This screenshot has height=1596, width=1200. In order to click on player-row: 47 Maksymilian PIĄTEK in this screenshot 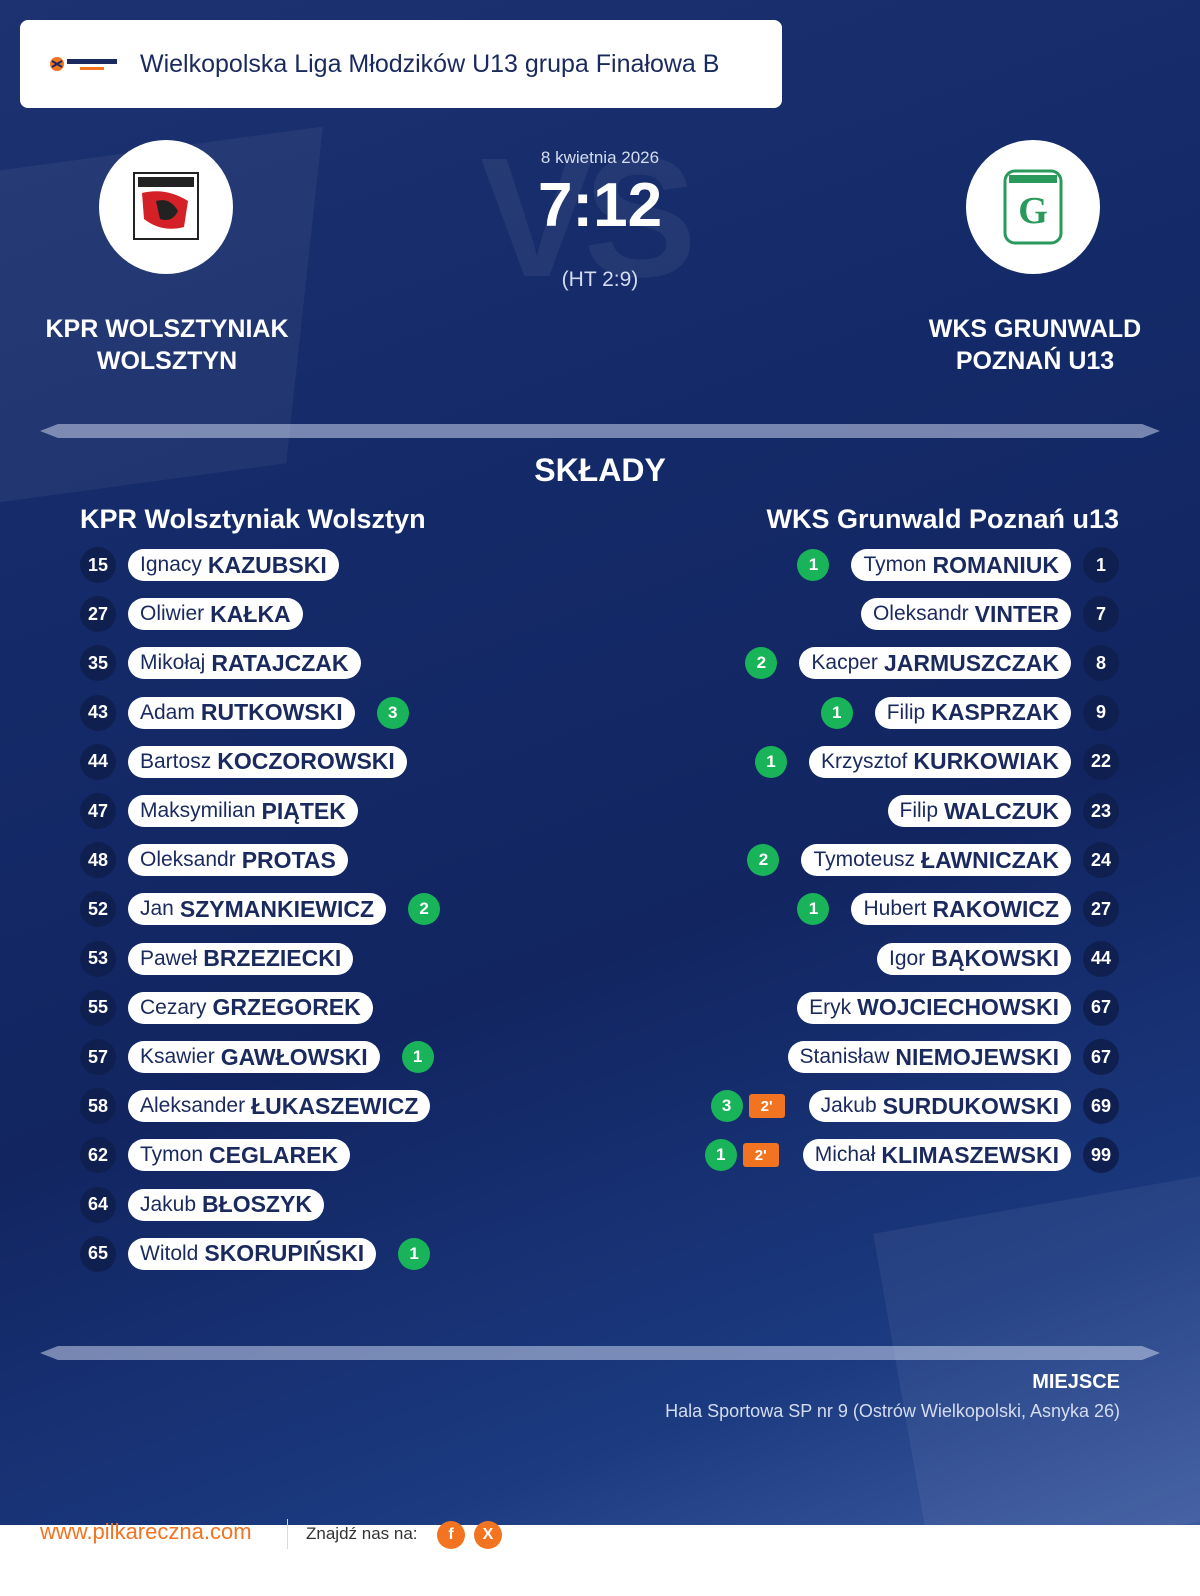, I will do `click(219, 811)`.